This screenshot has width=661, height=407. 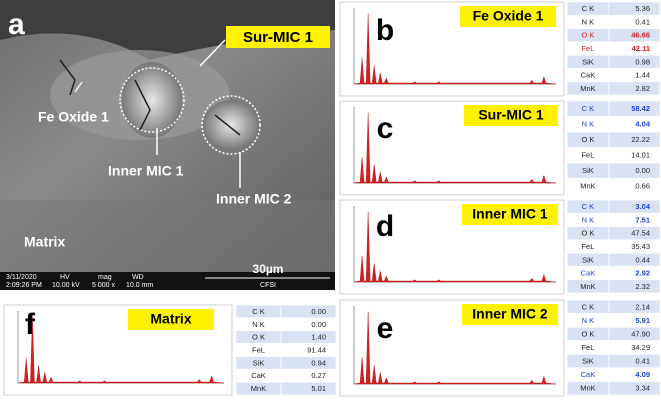 I want to click on panel-letter: a, so click(x=16, y=24).